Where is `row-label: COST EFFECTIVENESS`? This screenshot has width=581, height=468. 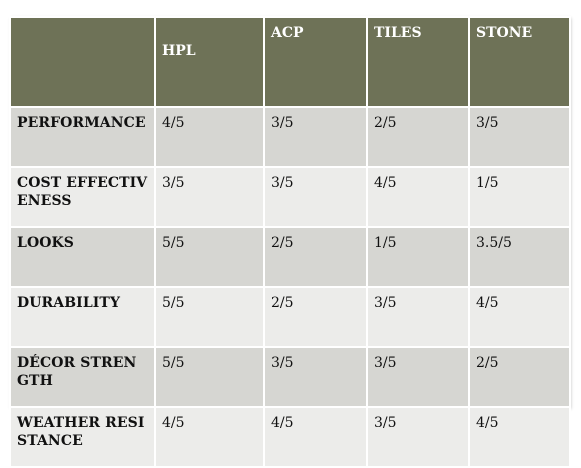
row-label: COST EFFECTIVENESS is located at coordinates (82, 197).